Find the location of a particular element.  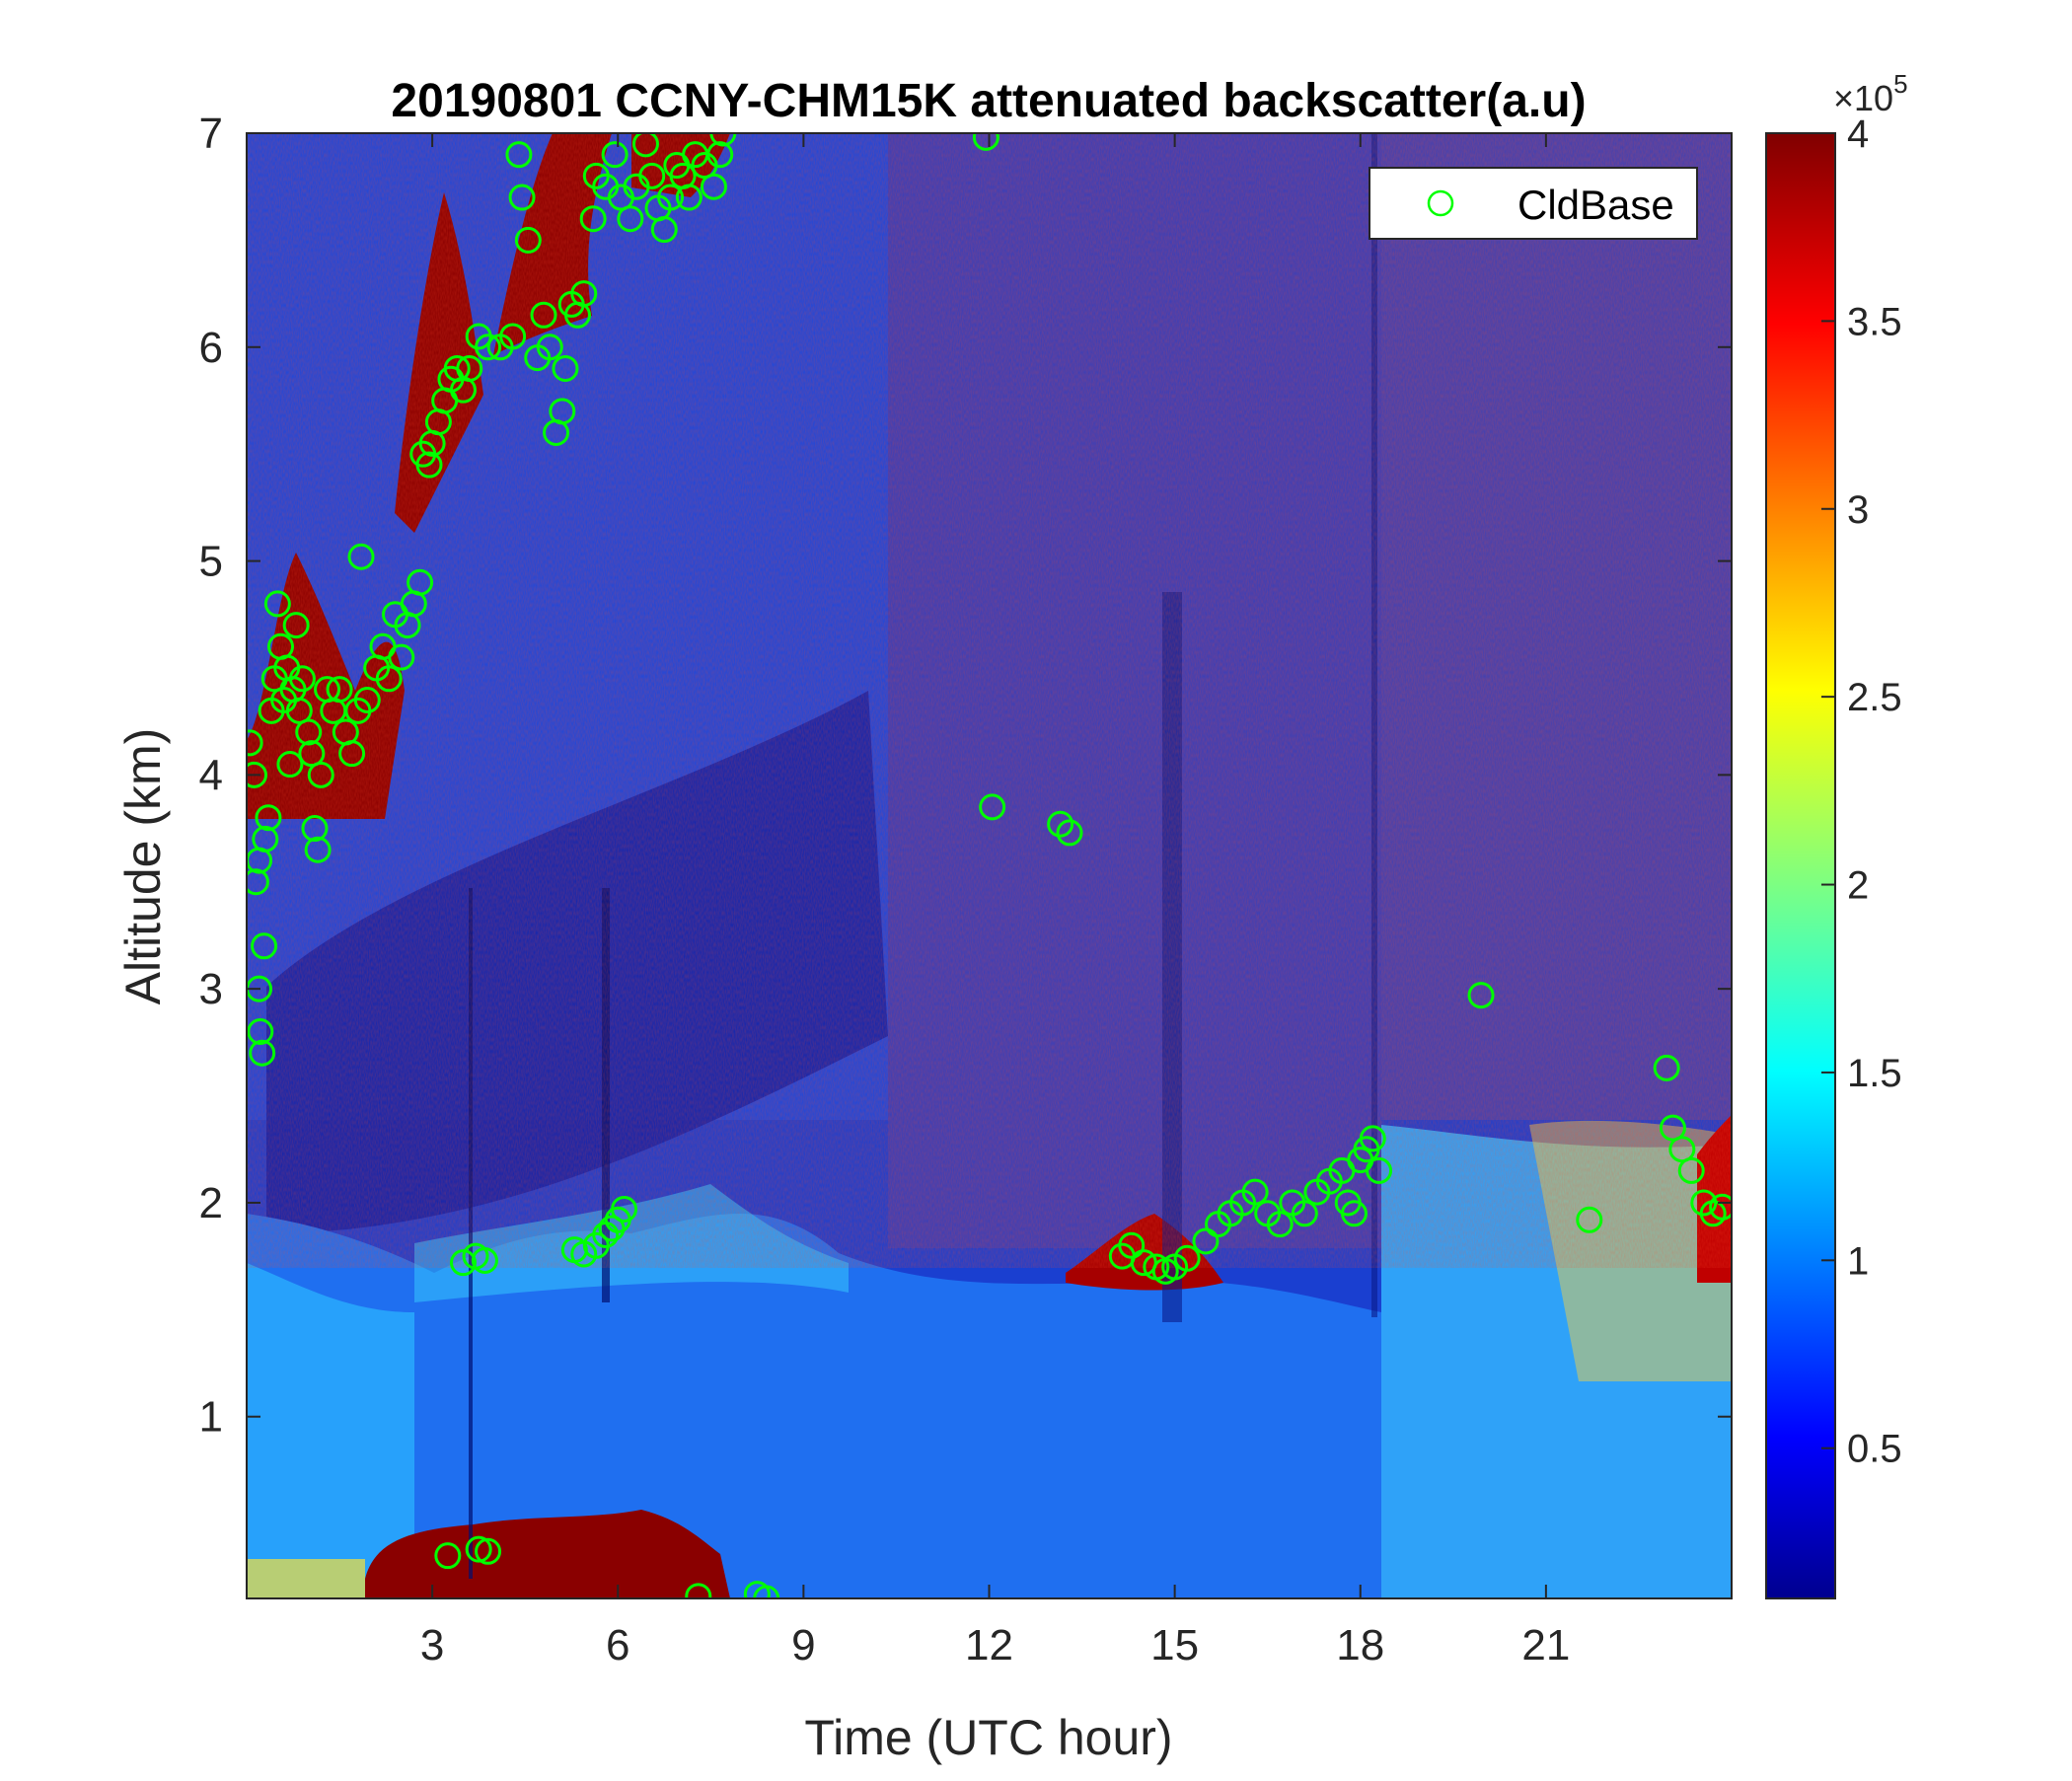

colorbar-tick-label: 3 is located at coordinates (1858, 510).